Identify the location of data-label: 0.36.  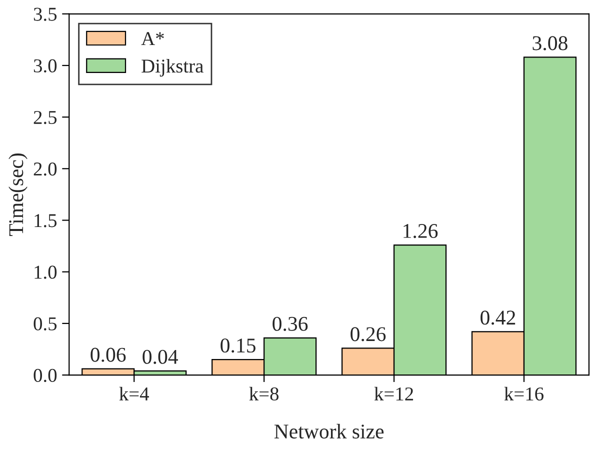
(290, 323).